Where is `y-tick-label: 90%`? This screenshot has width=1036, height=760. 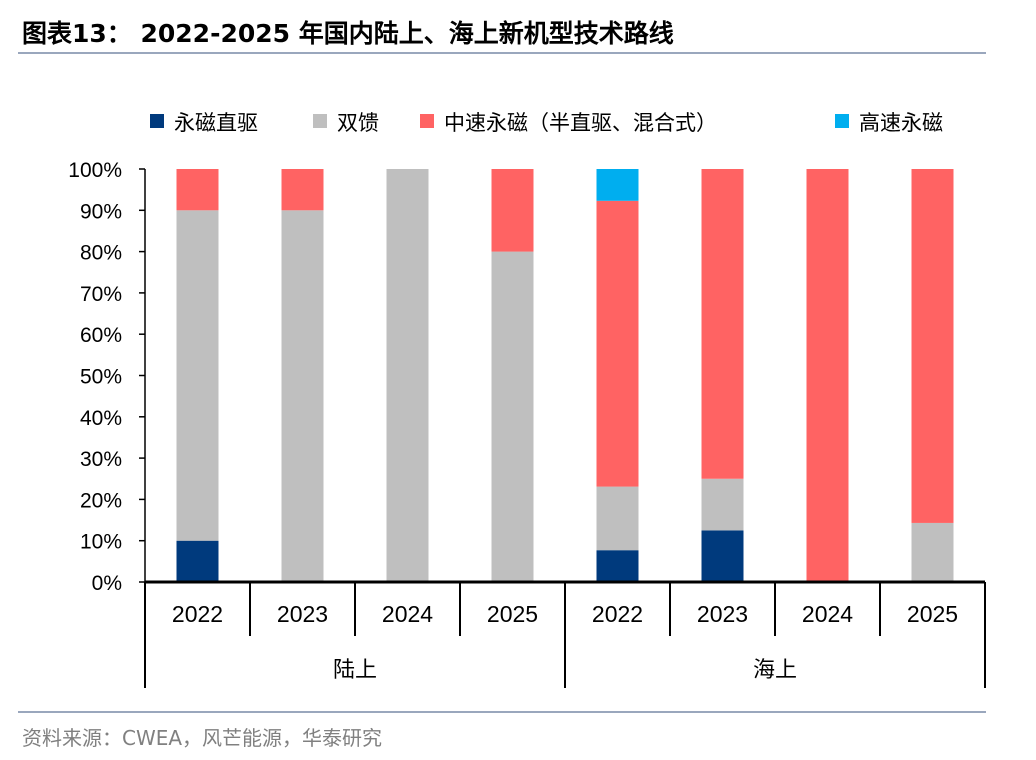
y-tick-label: 90% is located at coordinates (101, 211).